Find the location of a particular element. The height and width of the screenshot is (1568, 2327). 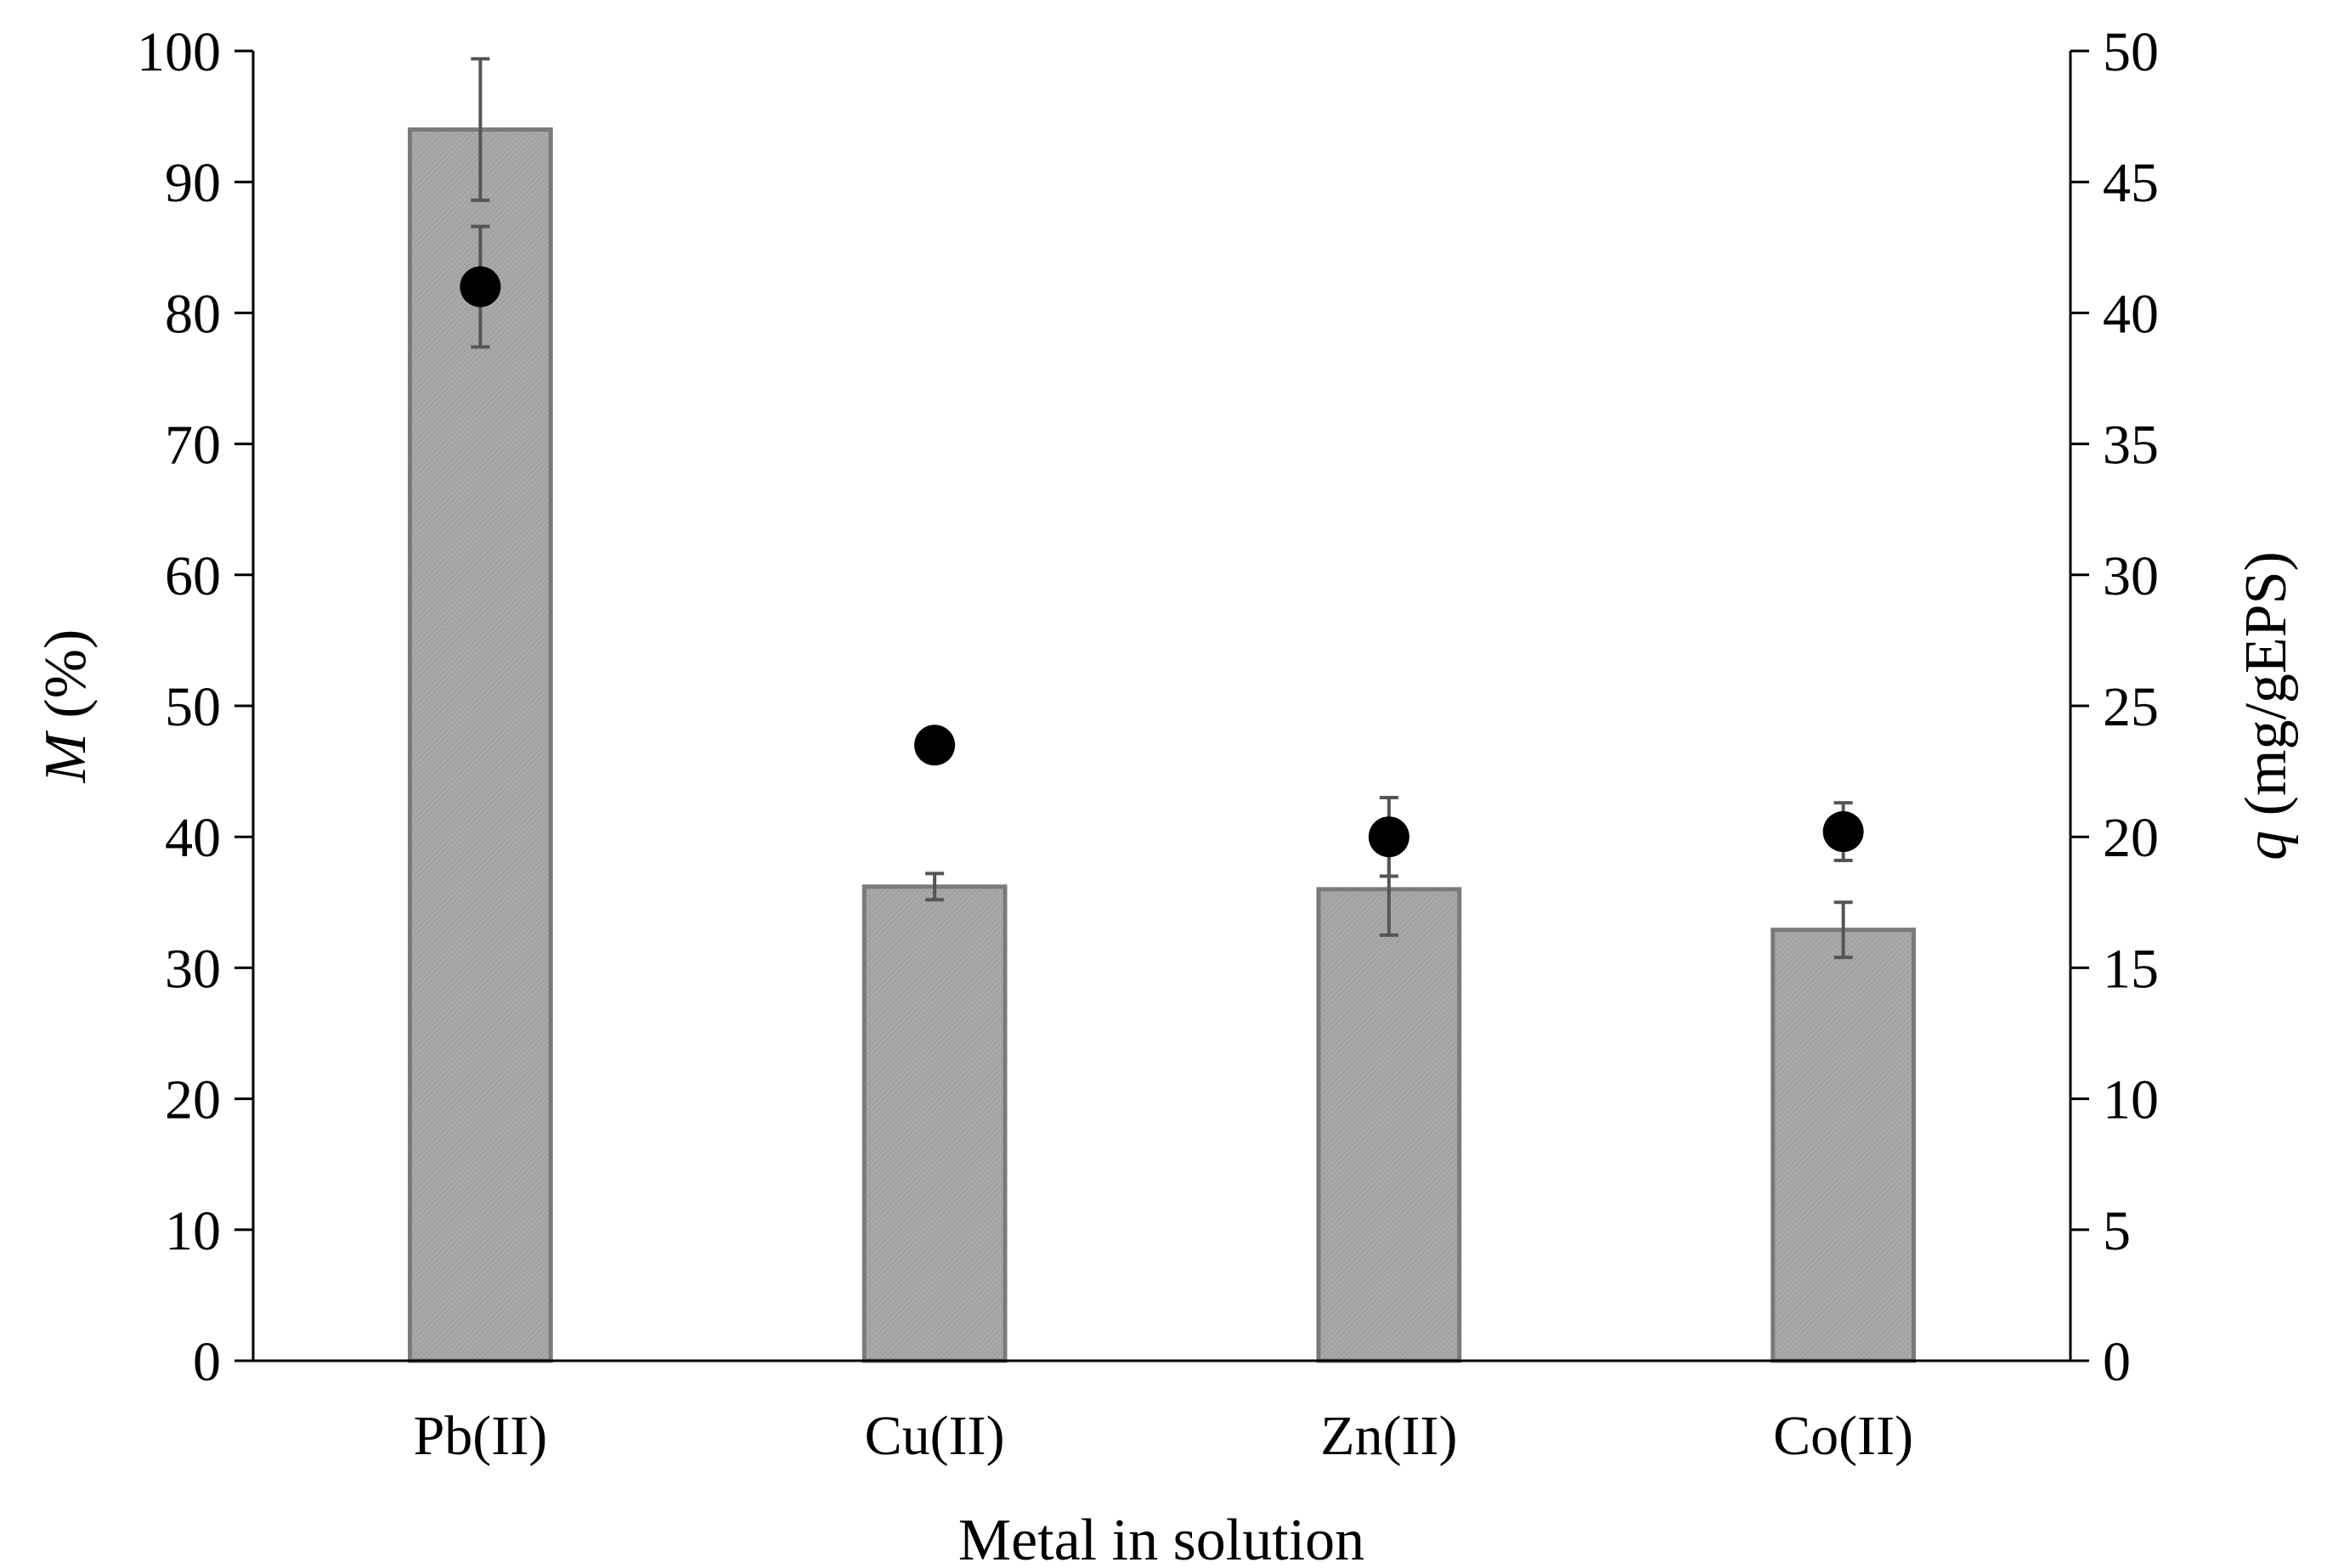

marker-Zn(II) is located at coordinates (1388, 837).